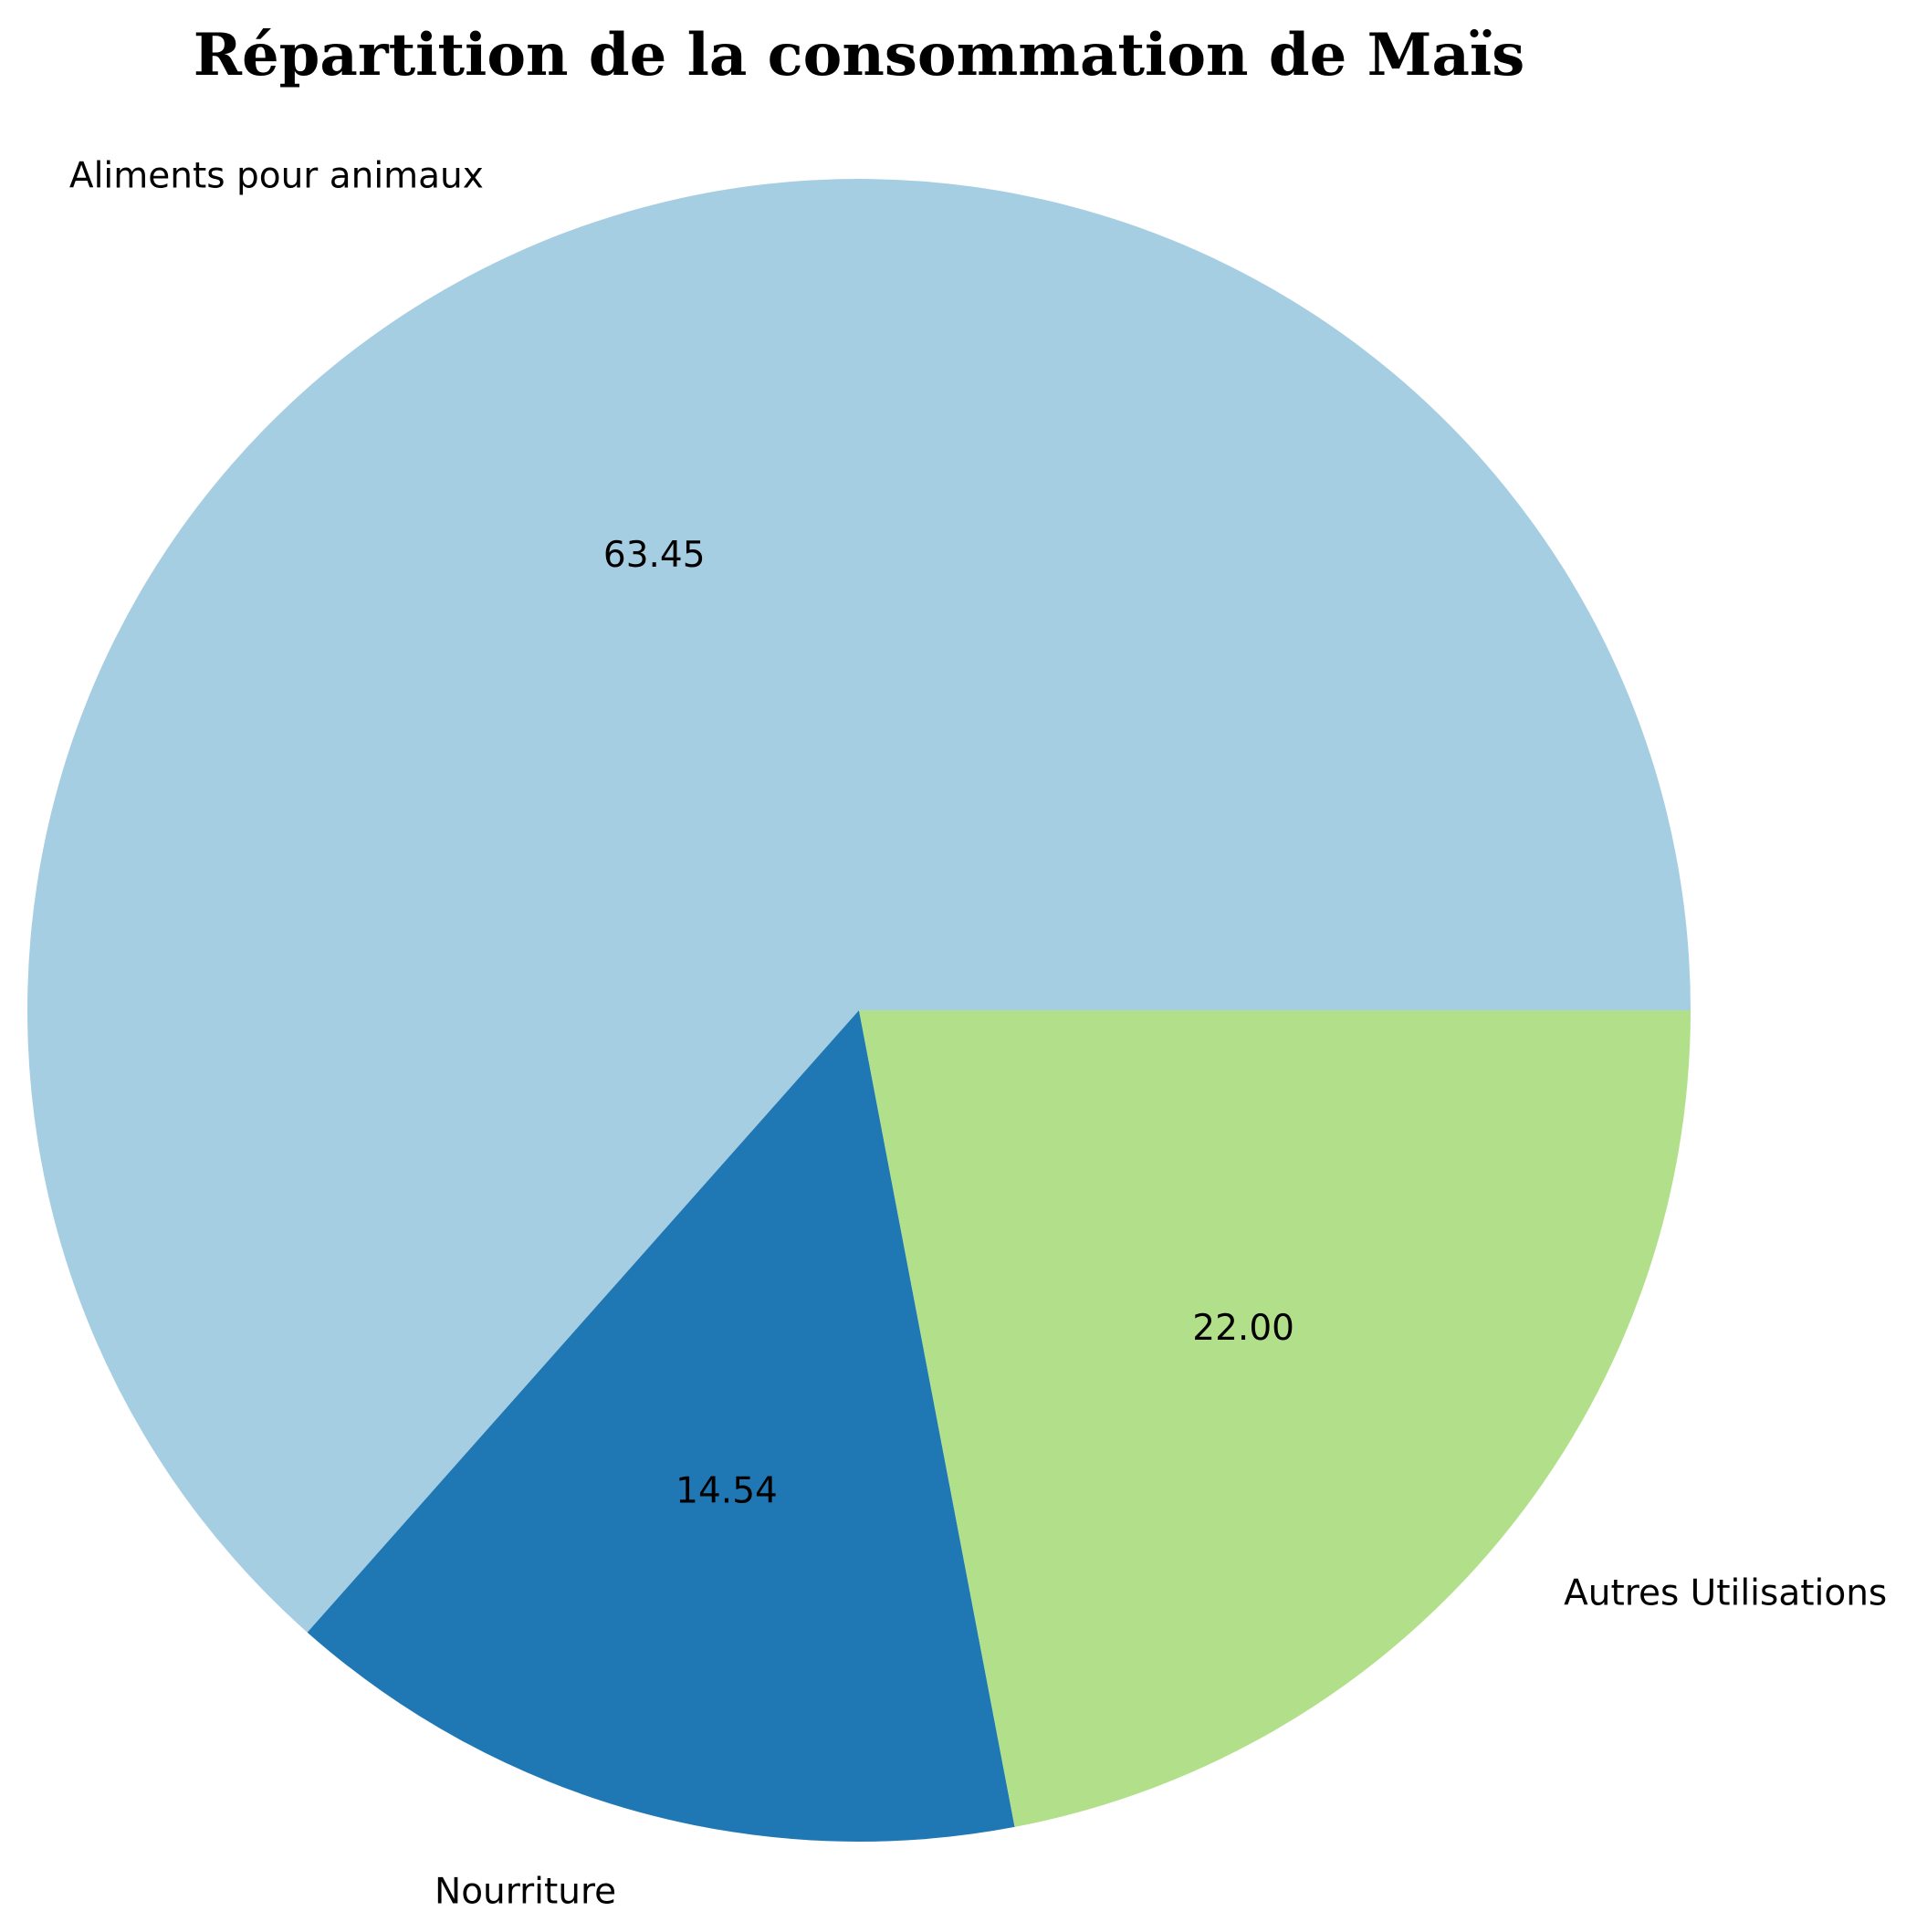  What do you see at coordinates (1725, 1592) in the screenshot?
I see `slice-label-autres-utilisations: Autres Utilisations` at bounding box center [1725, 1592].